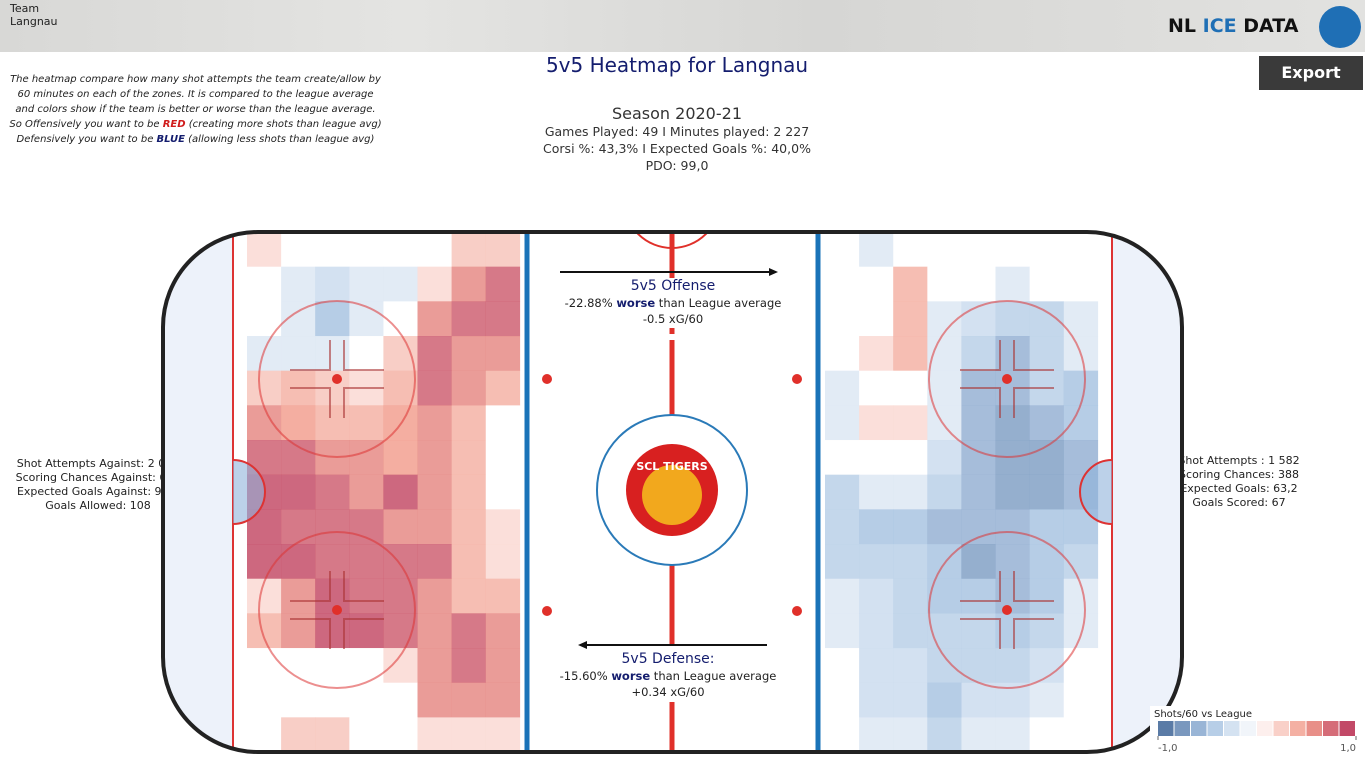 The width and height of the screenshot is (1365, 767). I want to click on stat: Goals Scored: 67, so click(1239, 502).